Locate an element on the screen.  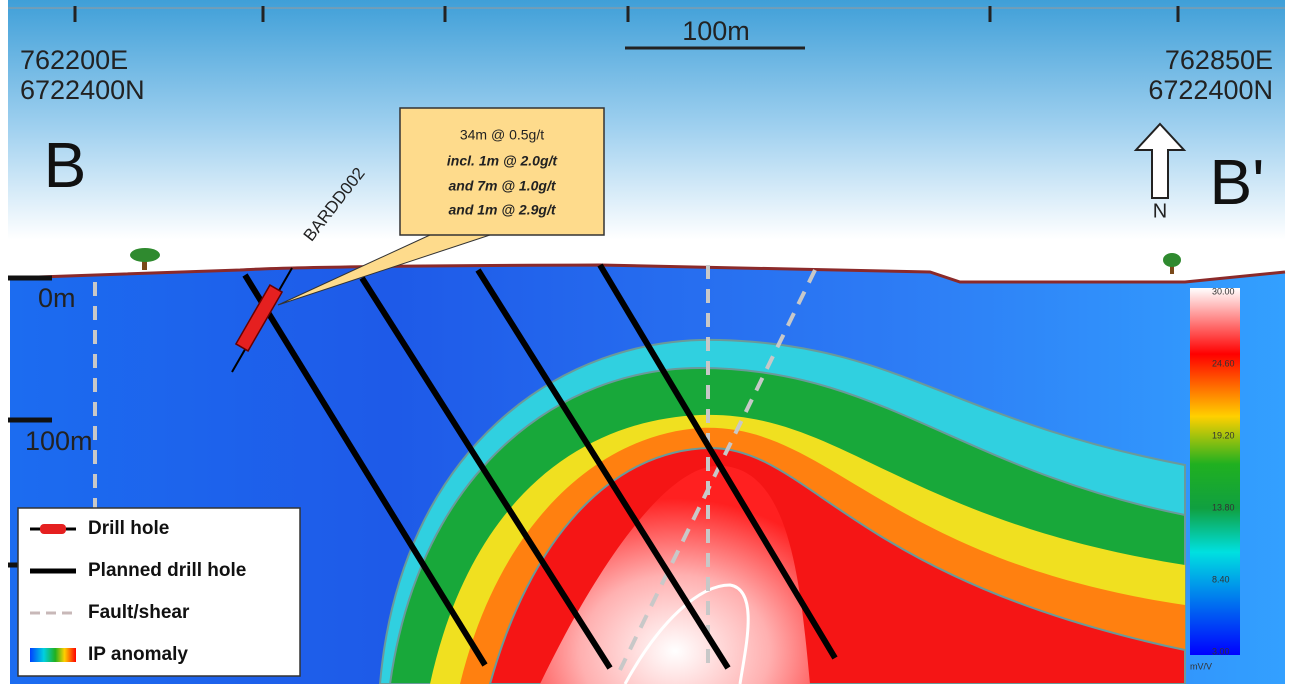
color-bar-label: 24.60 is located at coordinates (1223, 363).